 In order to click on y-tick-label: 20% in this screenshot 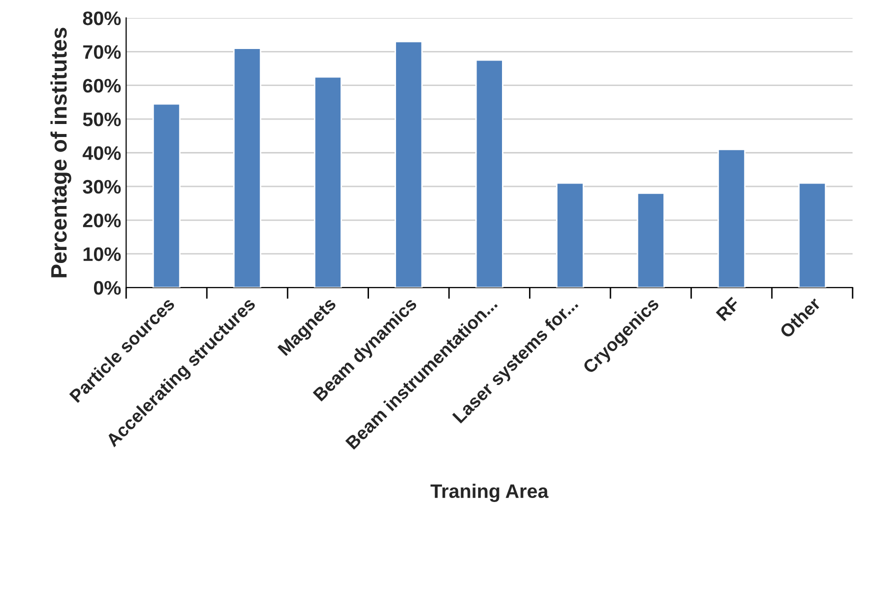, I will do `click(102, 221)`.